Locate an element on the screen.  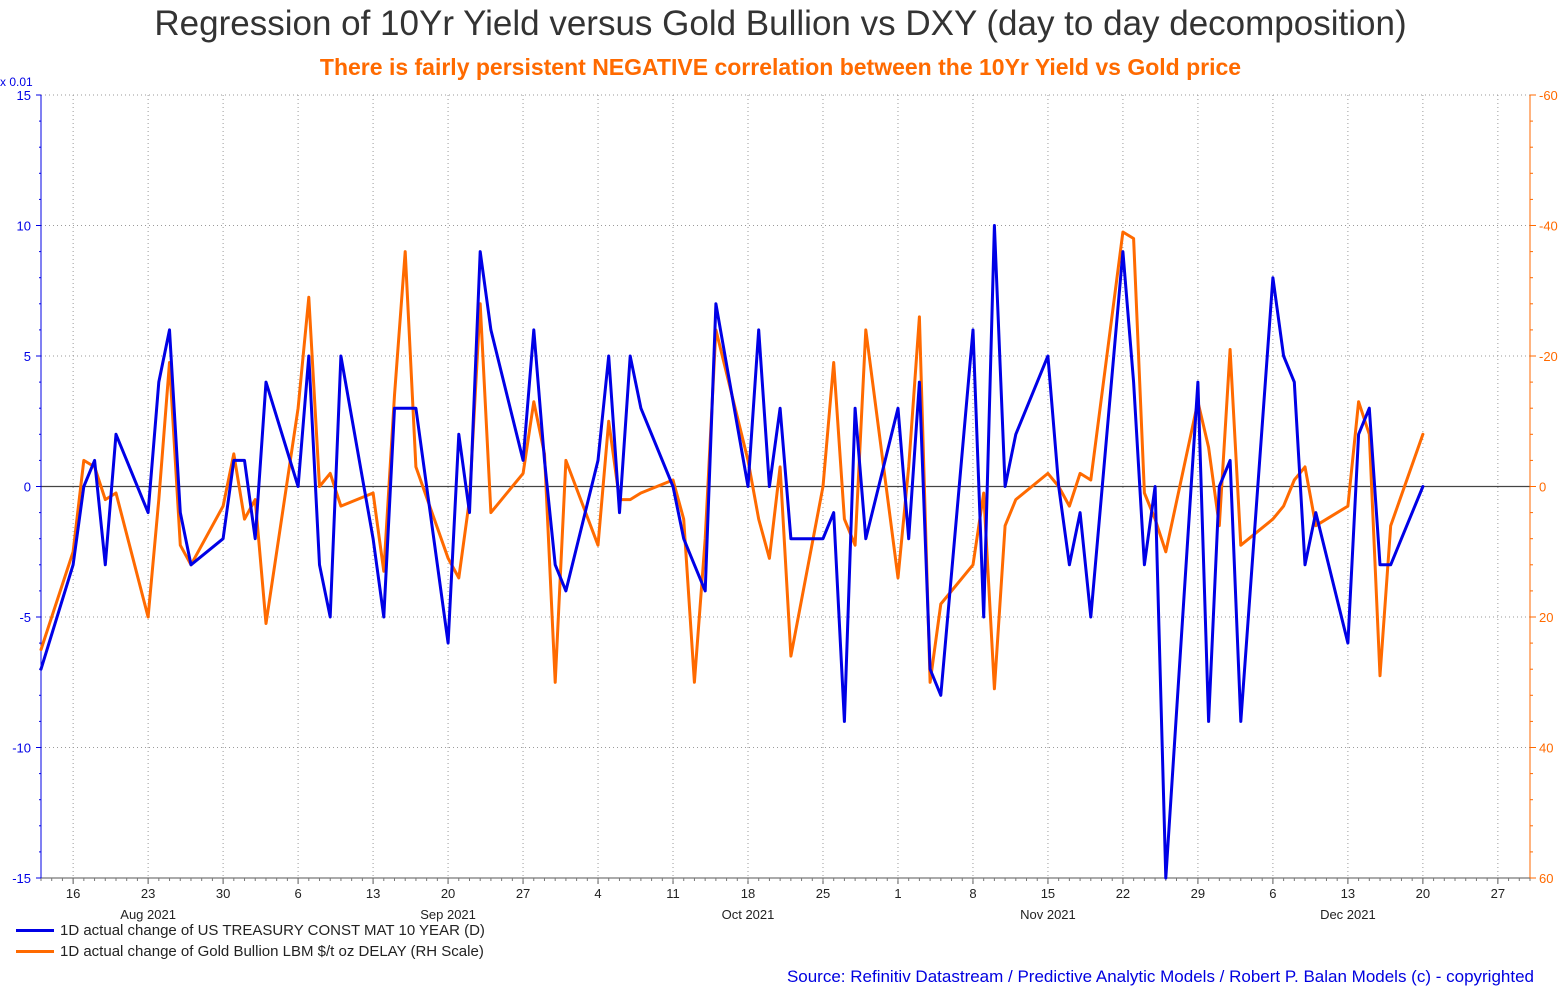
x-month-label: Nov 2021 is located at coordinates (1048, 914).